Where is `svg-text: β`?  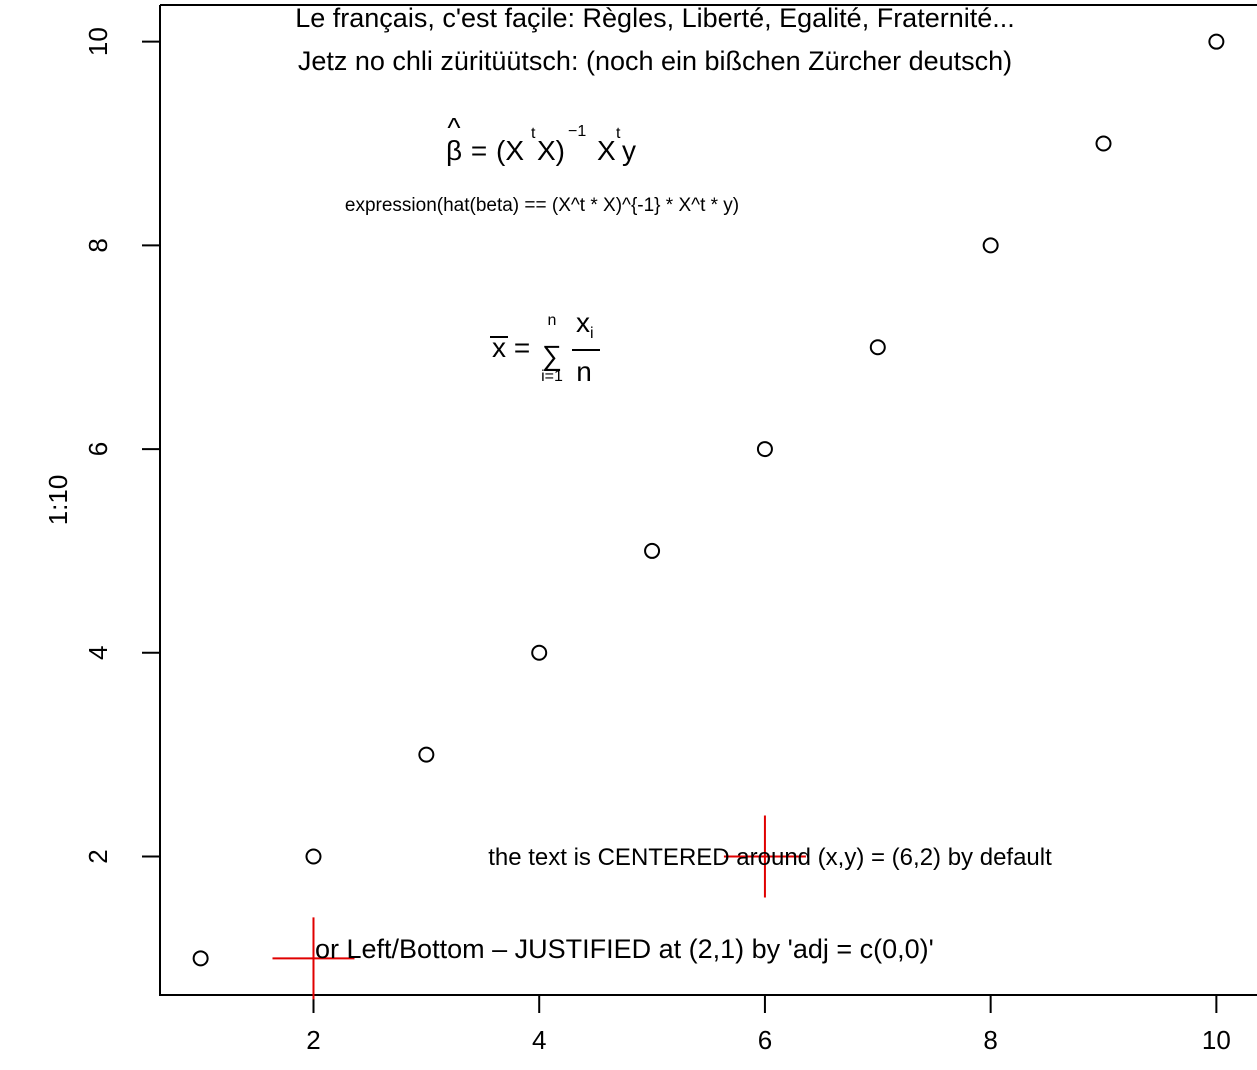
svg-text: β is located at coordinates (454, 150).